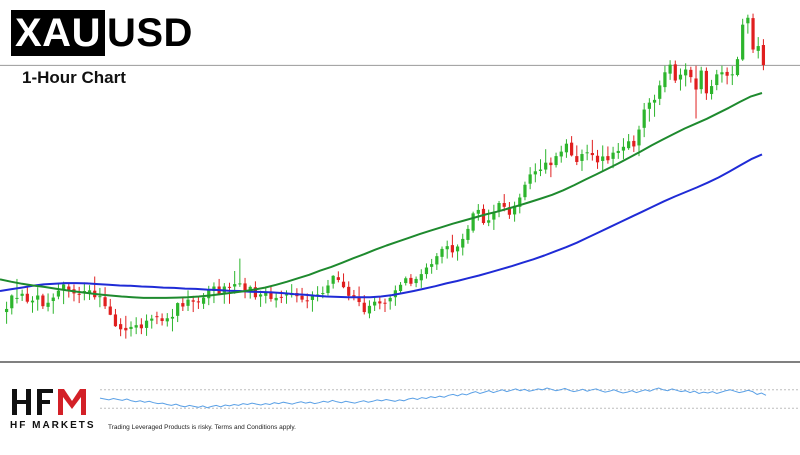 The image size is (800, 455). I want to click on hfm-logo, so click(55, 404).